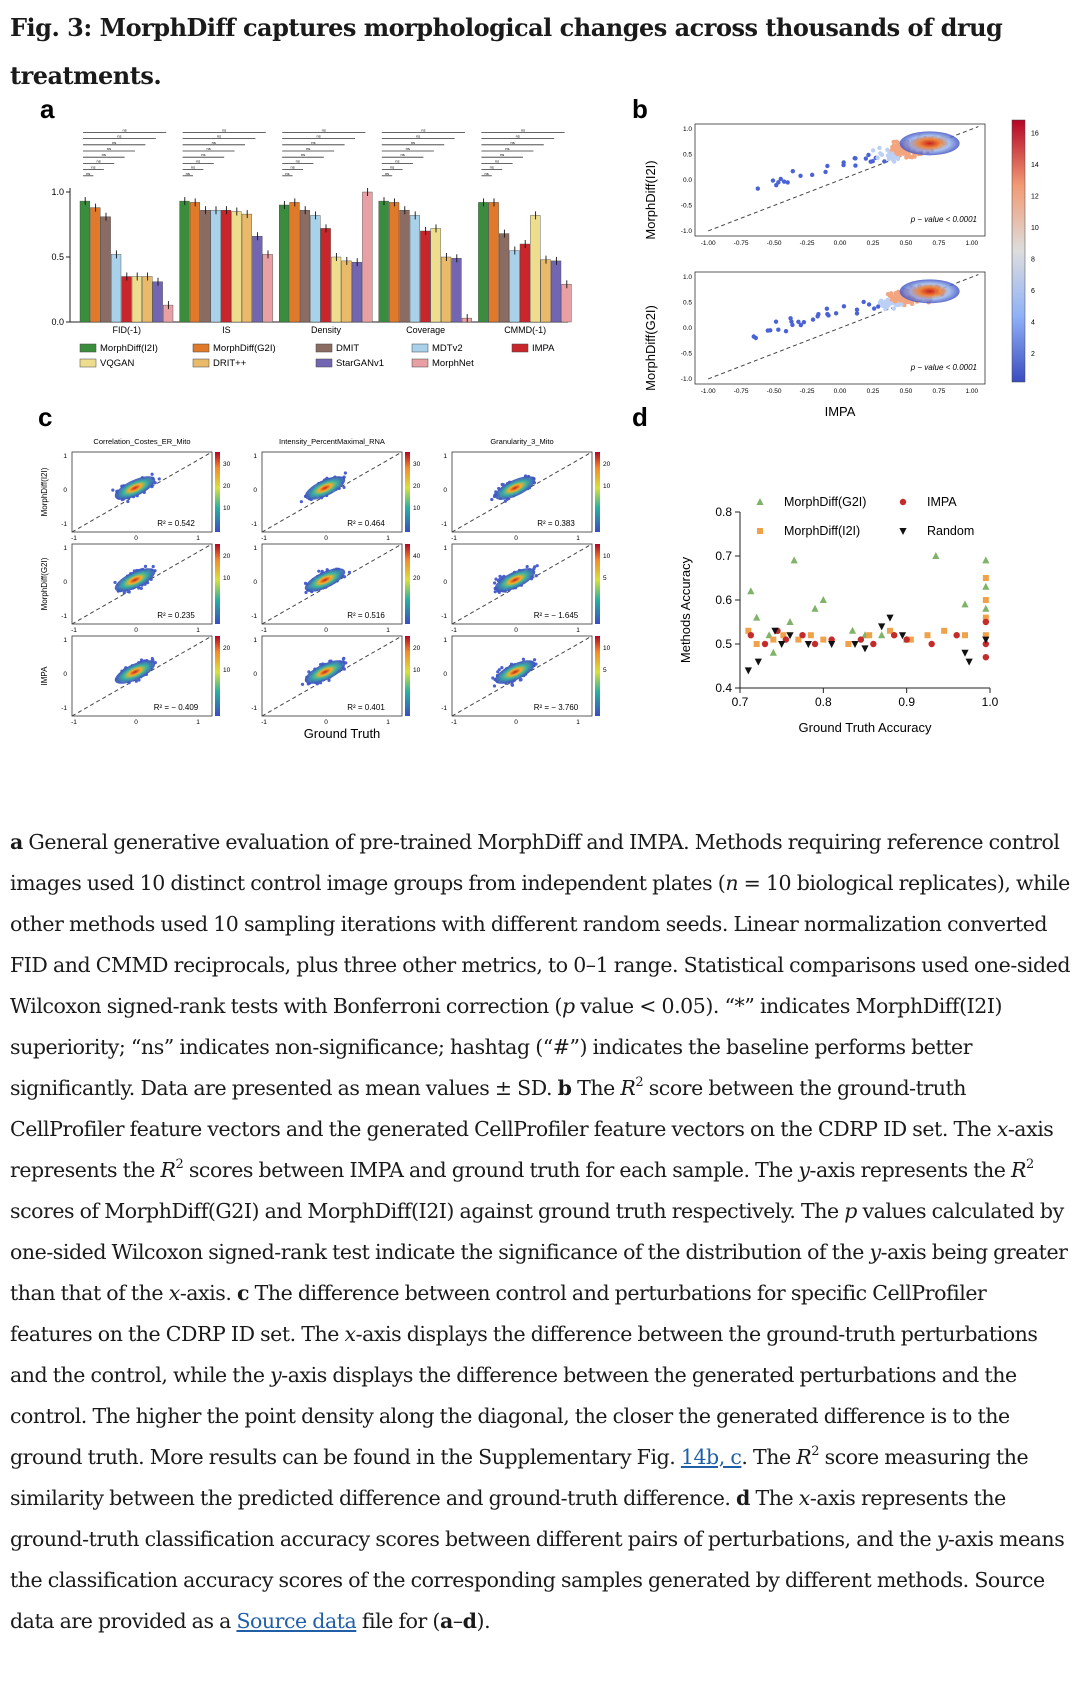 The image size is (1080, 1695). Describe the element at coordinates (865, 727) in the screenshot. I see `d-x-axis-label: Ground Truth Accuracy` at that location.